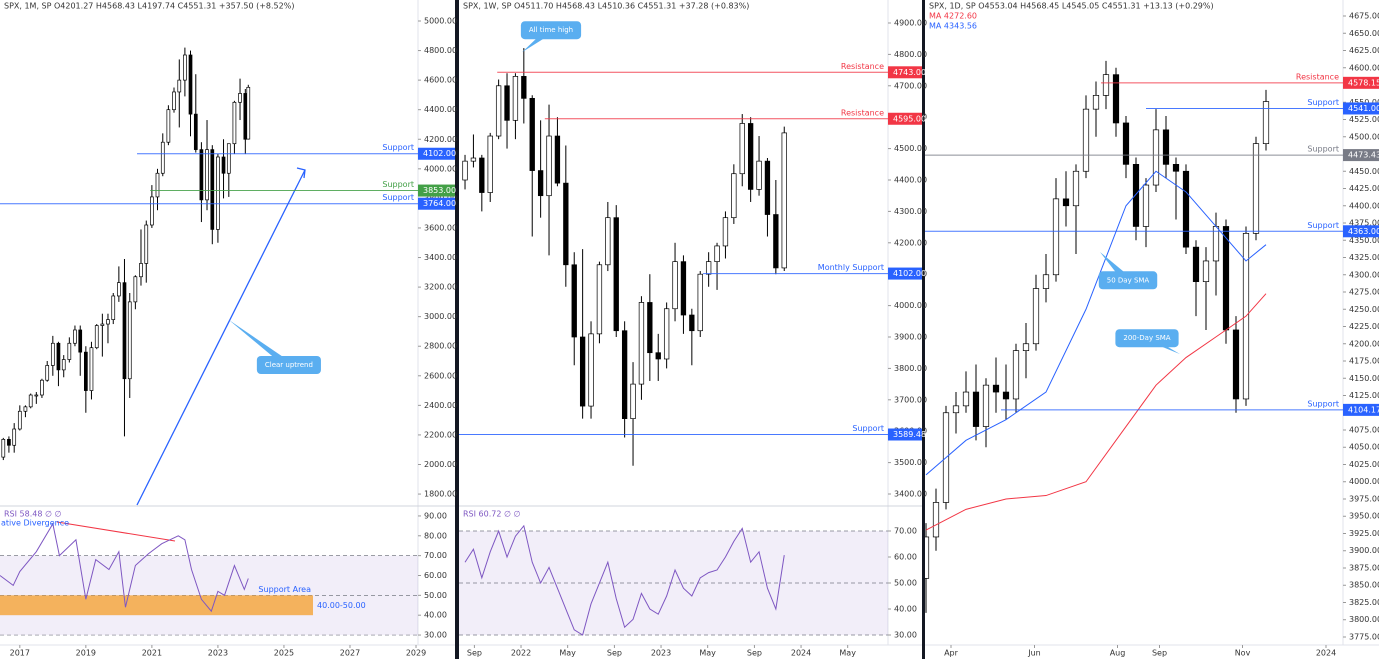 This screenshot has height=659, width=1379. Describe the element at coordinates (910, 179) in the screenshot. I see `y-tick-label: 4400.00` at that location.